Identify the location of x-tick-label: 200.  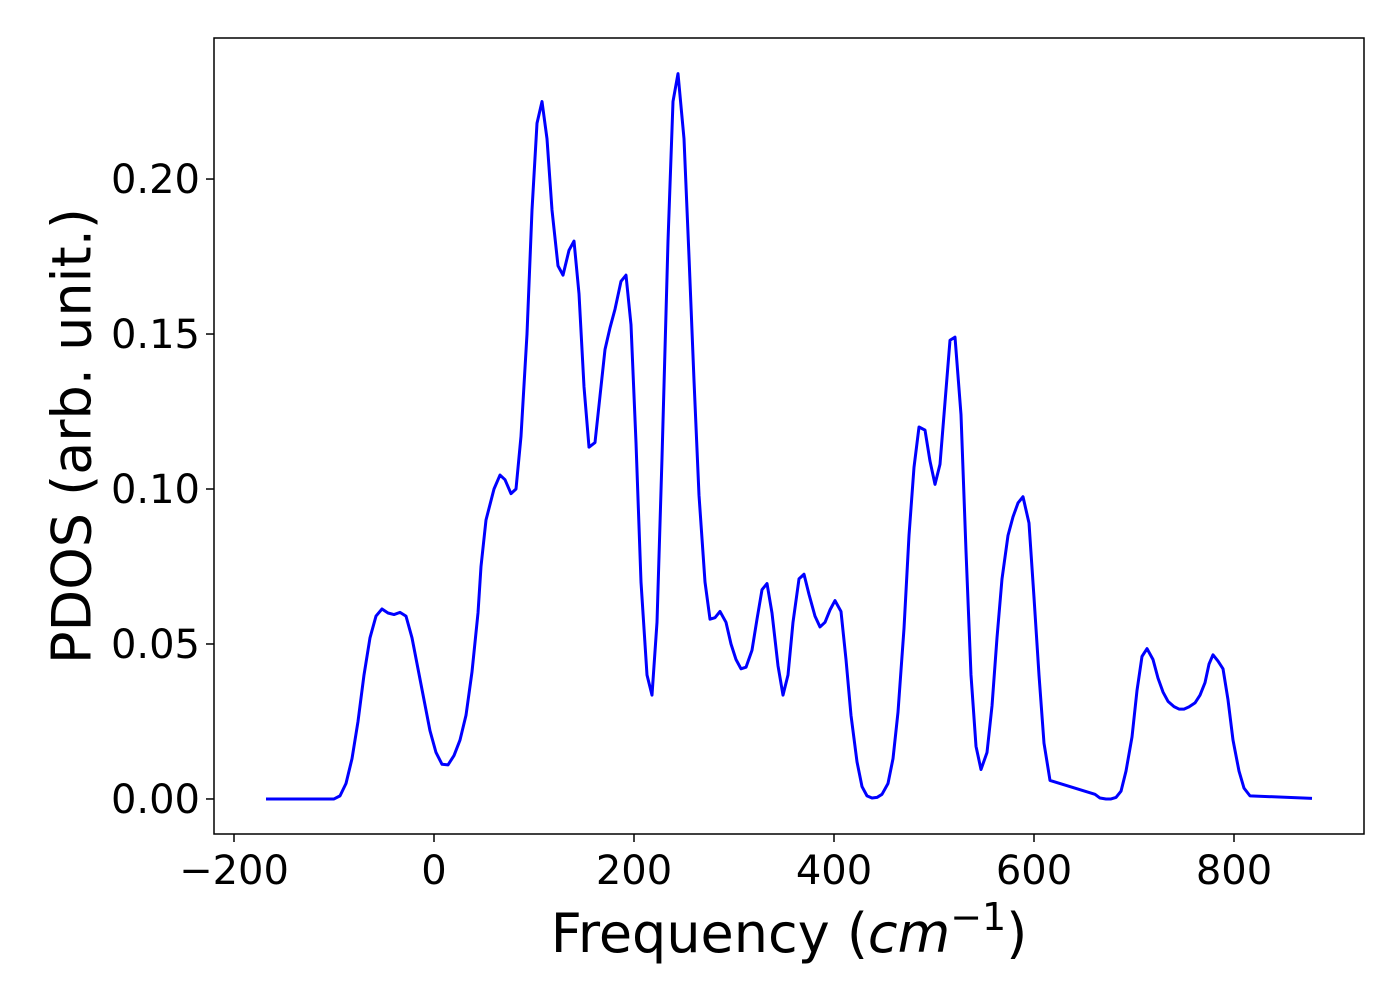
(634, 871).